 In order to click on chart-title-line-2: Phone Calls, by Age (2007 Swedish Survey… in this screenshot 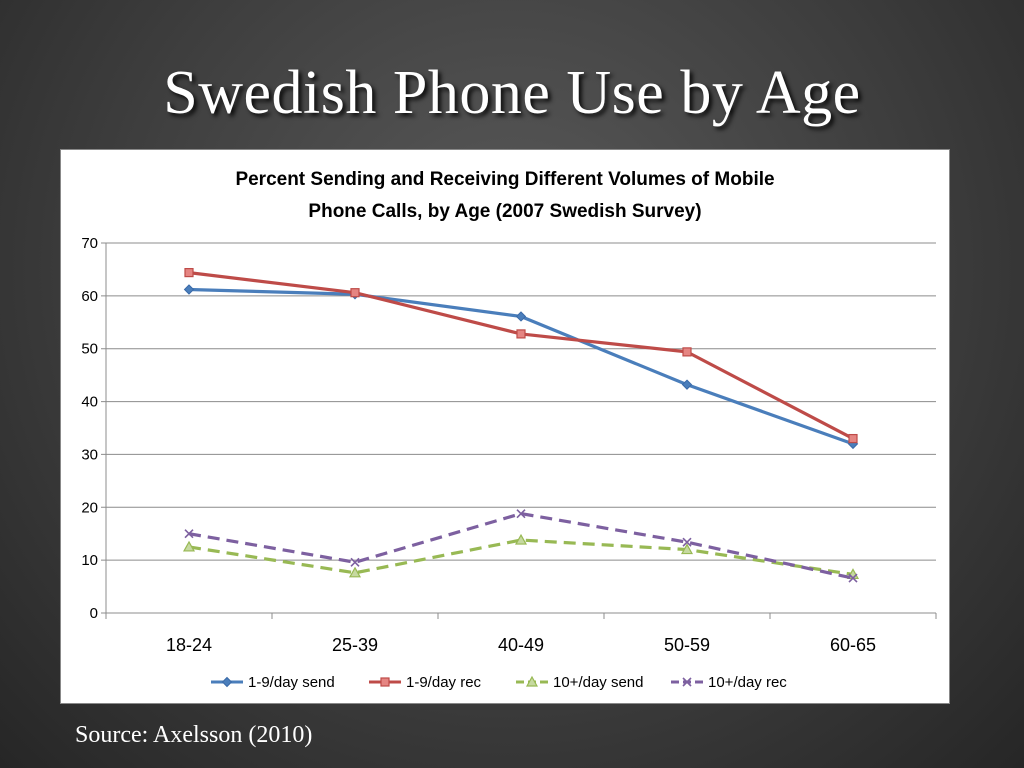, I will do `click(505, 211)`.